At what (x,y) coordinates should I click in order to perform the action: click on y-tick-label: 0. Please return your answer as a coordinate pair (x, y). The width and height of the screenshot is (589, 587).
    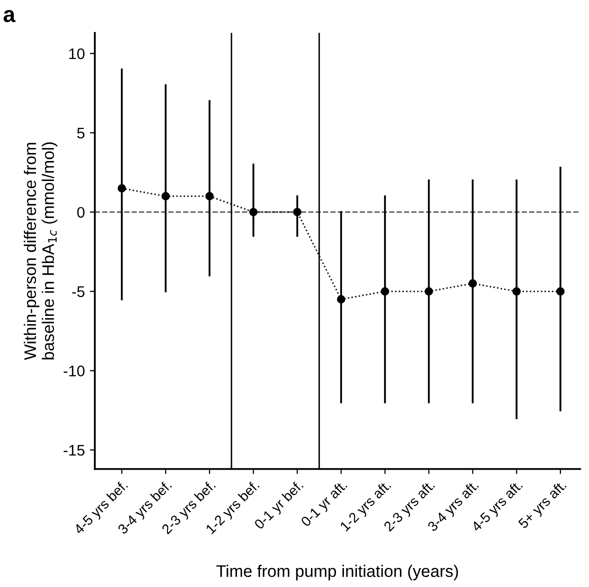
    Looking at the image, I should click on (81, 212).